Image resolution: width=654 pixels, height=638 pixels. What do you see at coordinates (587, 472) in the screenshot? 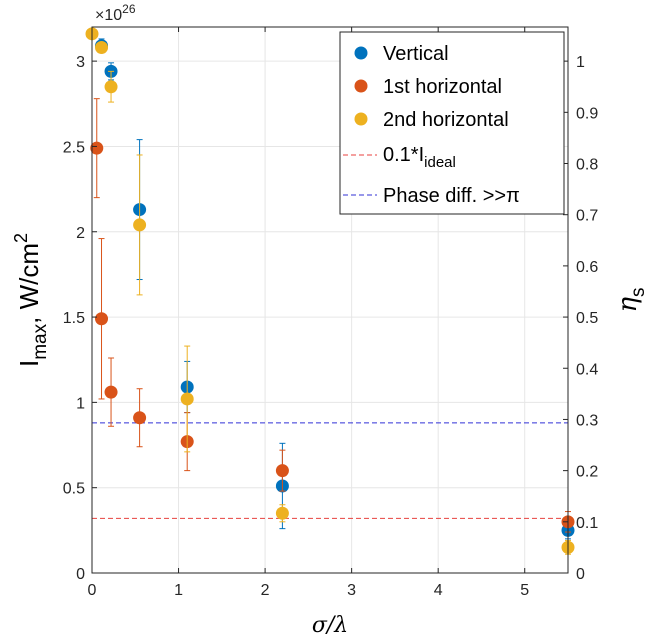
I see `y2-tick-label: 0.2` at bounding box center [587, 472].